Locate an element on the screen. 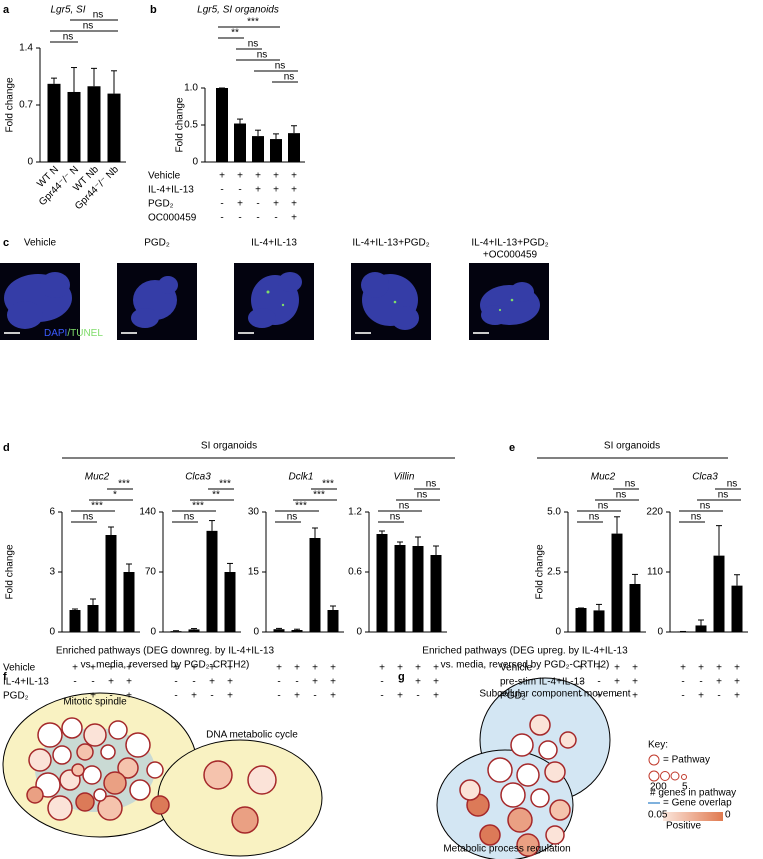 This screenshot has height=859, width=763. key-title: Key: is located at coordinates (658, 745).